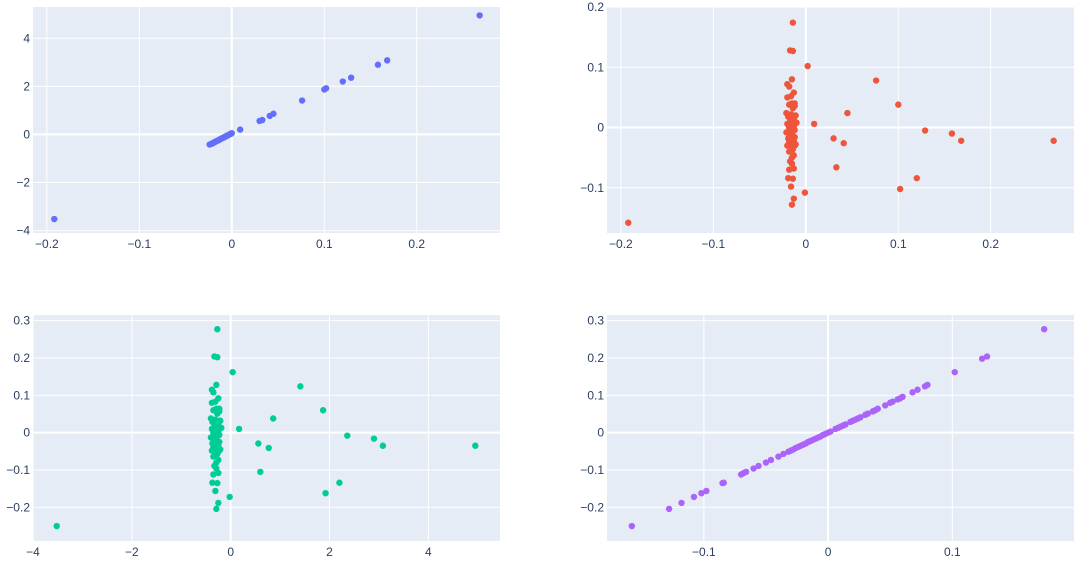 The width and height of the screenshot is (1084, 562). What do you see at coordinates (33, 552) in the screenshot?
I see `x-tick-label: −4` at bounding box center [33, 552].